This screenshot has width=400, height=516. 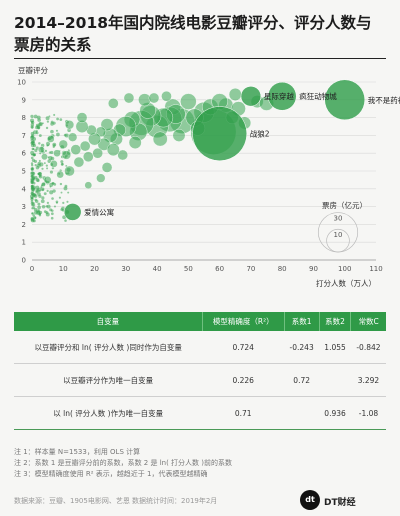 I want to click on y-tick-label: 4, so click(x=24, y=189).